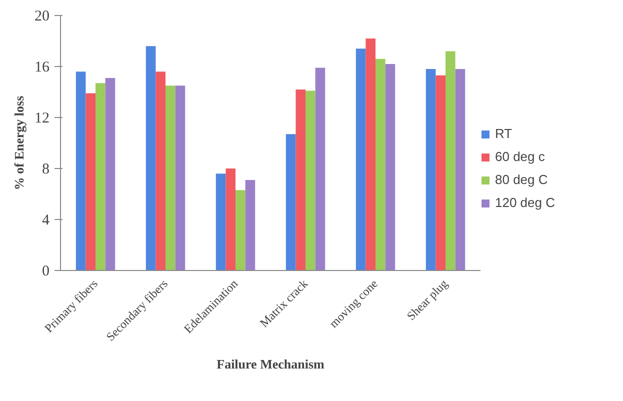 The width and height of the screenshot is (623, 401). What do you see at coordinates (46, 220) in the screenshot?
I see `y-tick-label: 4` at bounding box center [46, 220].